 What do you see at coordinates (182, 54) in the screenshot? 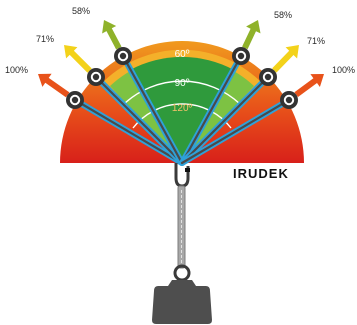
I see `angle-label-60: 60º` at bounding box center [182, 54].